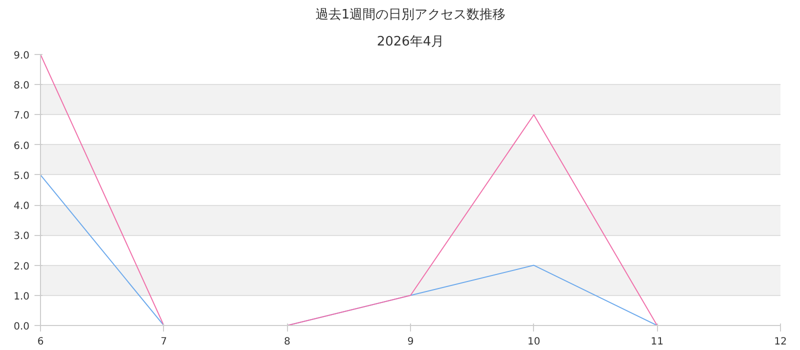 Image resolution: width=800 pixels, height=350 pixels. What do you see at coordinates (780, 342) in the screenshot?
I see `x-tick-label: 12` at bounding box center [780, 342].